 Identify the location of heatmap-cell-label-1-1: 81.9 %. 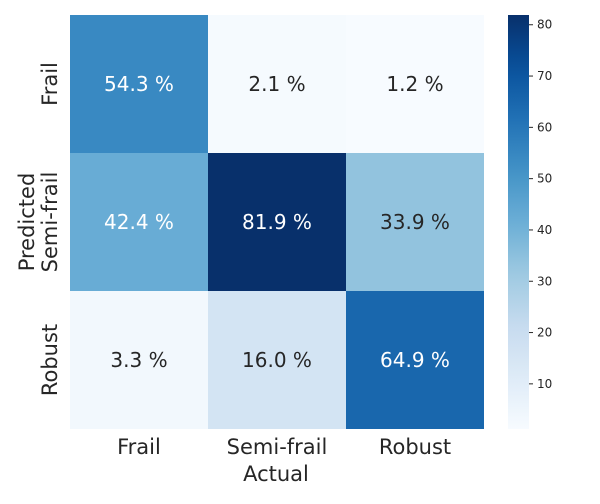
(277, 222).